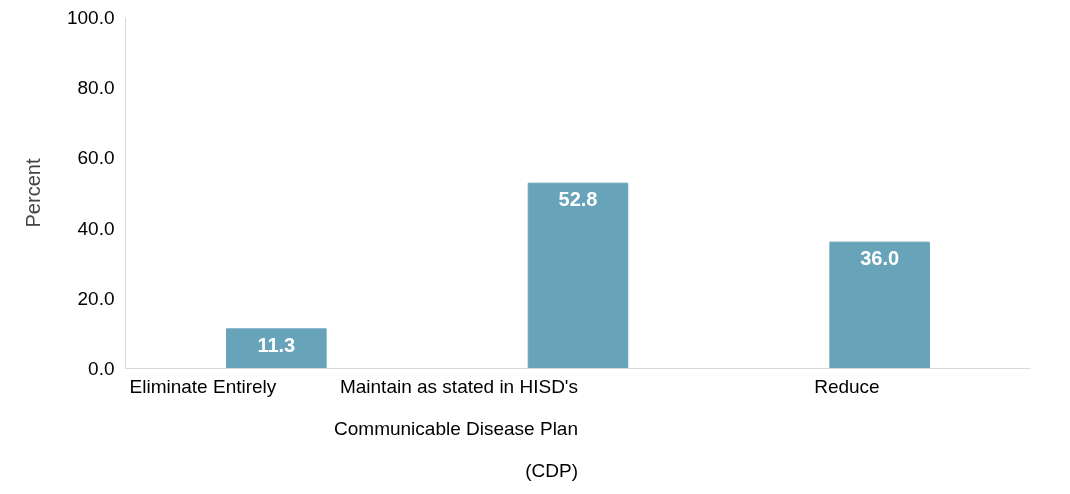 Image resolution: width=1070 pixels, height=494 pixels. What do you see at coordinates (96, 228) in the screenshot?
I see `y-tick-label: 40.0` at bounding box center [96, 228].